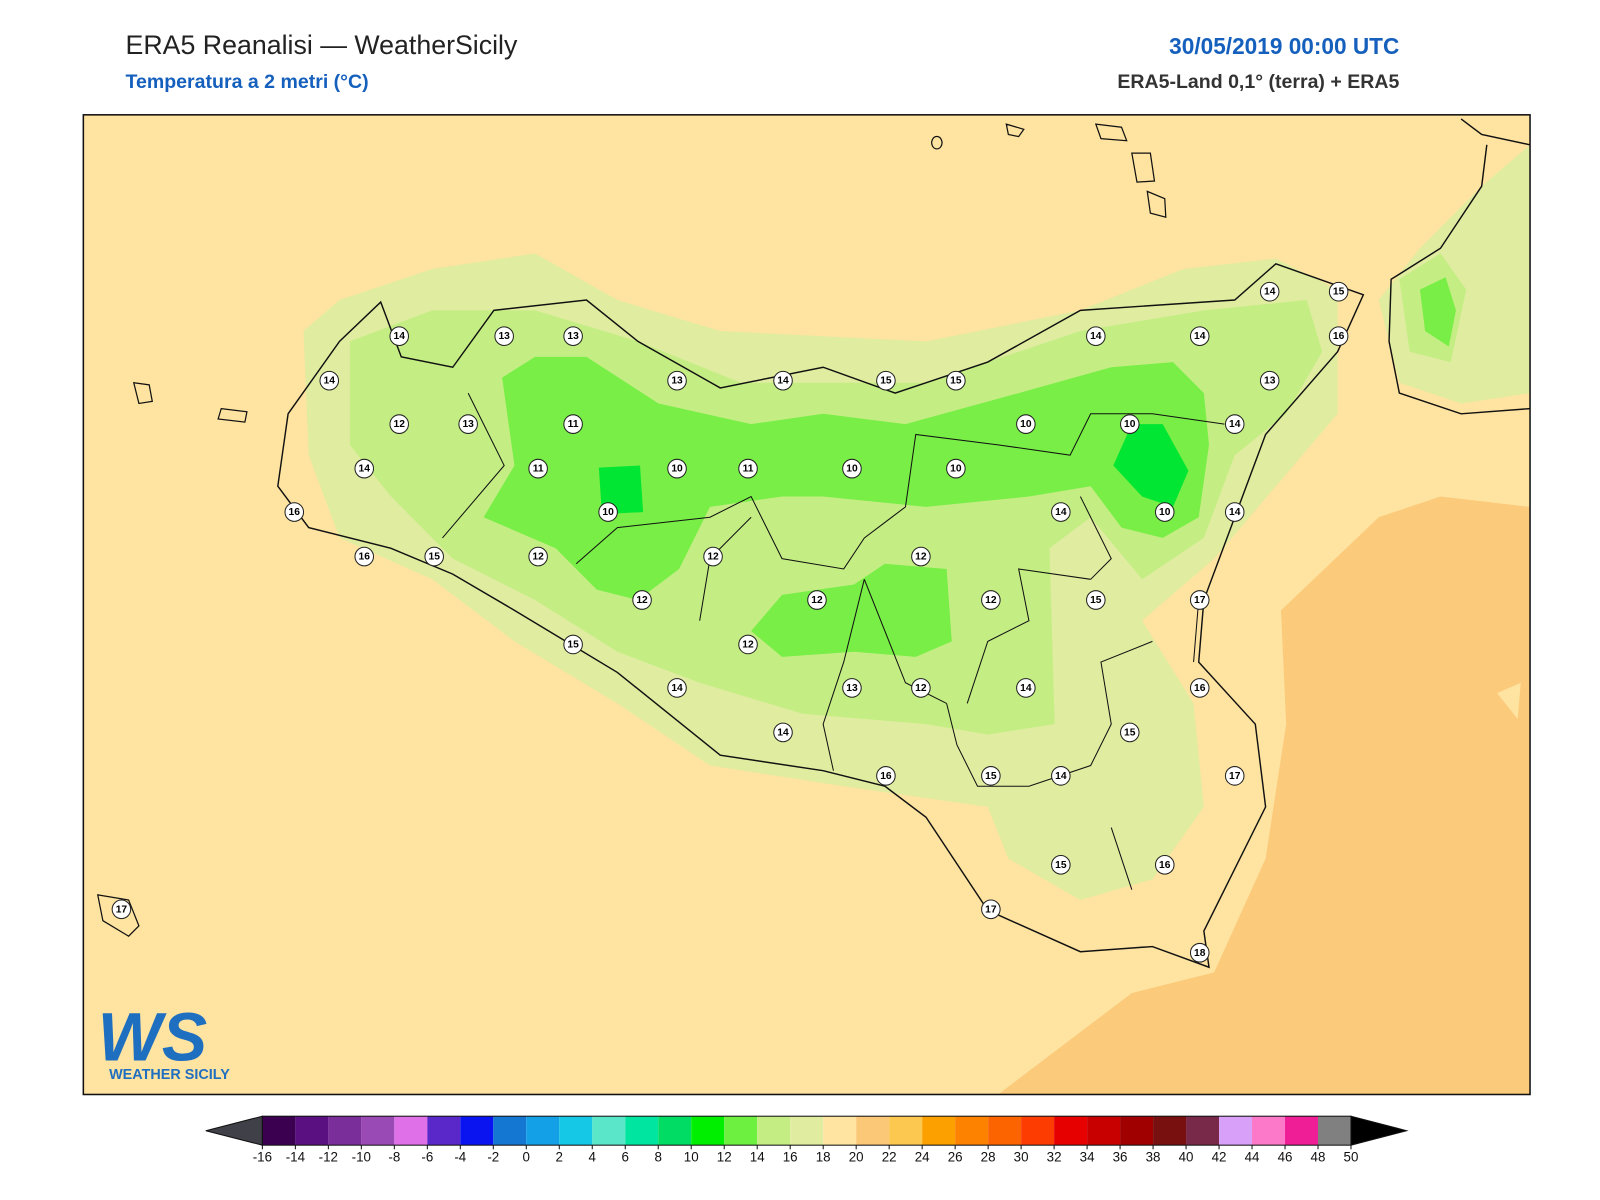 This screenshot has width=1600, height=1200. What do you see at coordinates (889, 1157) in the screenshot?
I see `colorbar-tick-label: 22` at bounding box center [889, 1157].